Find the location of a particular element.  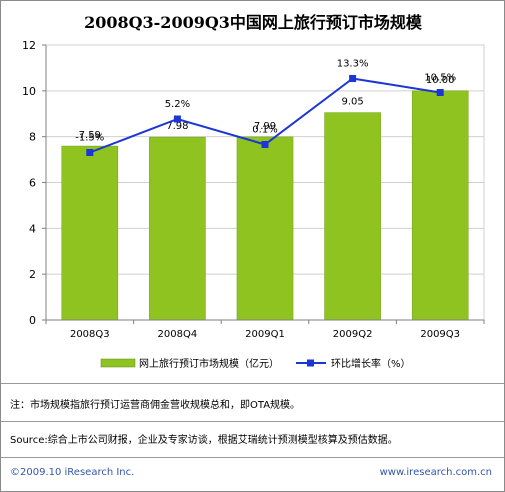

y-tick-label: 4 is located at coordinates (32, 228).